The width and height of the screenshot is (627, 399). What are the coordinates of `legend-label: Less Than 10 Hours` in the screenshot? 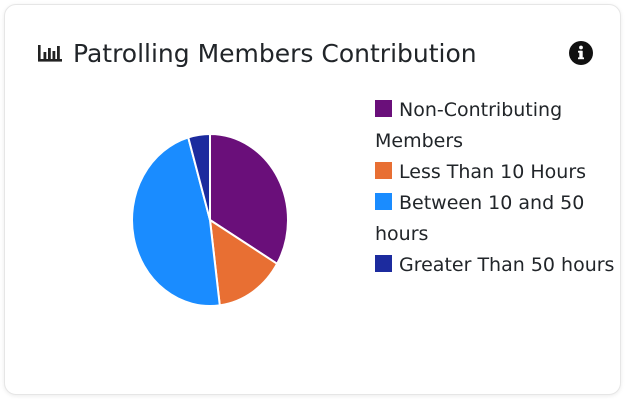 It's located at (493, 172).